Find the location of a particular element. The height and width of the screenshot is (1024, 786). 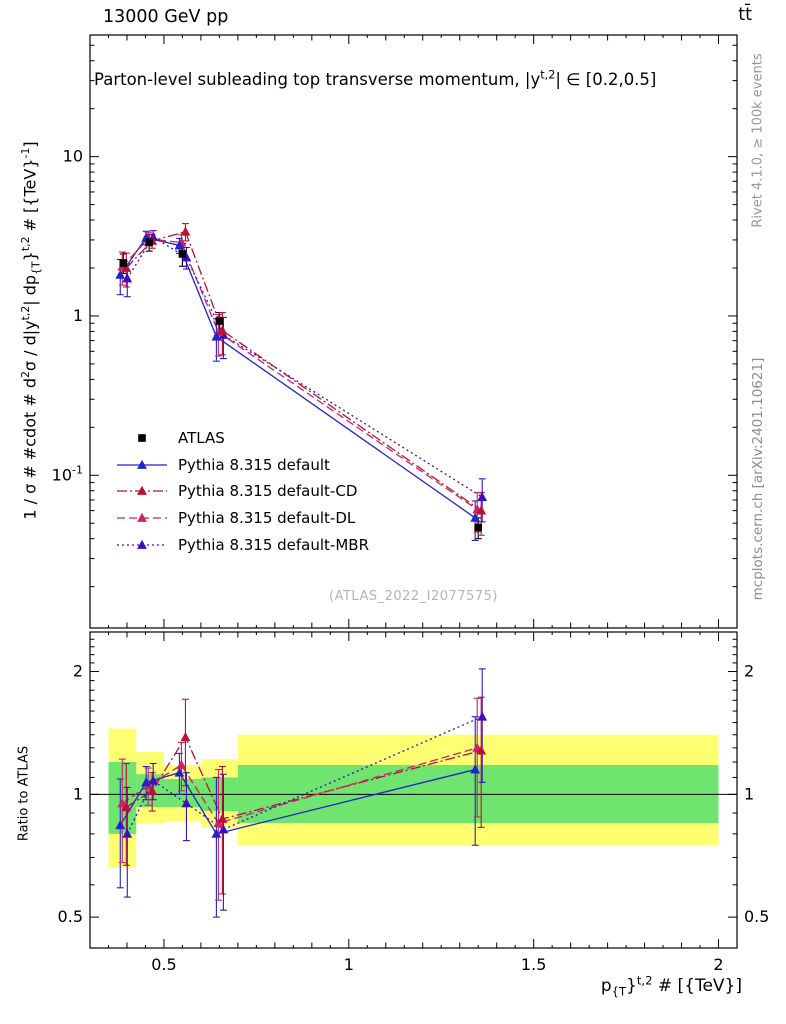

legend-item: ATLAS is located at coordinates (242, 438).